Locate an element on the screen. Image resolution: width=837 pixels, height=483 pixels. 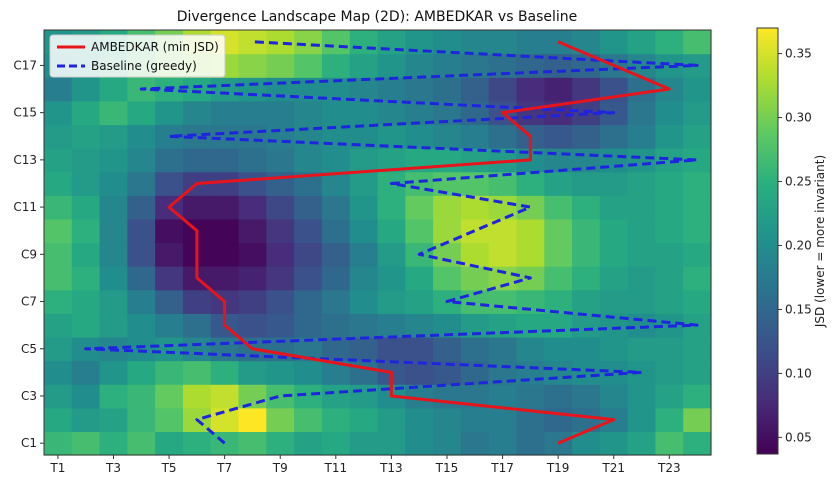
legend-box is located at coordinates (137, 56).